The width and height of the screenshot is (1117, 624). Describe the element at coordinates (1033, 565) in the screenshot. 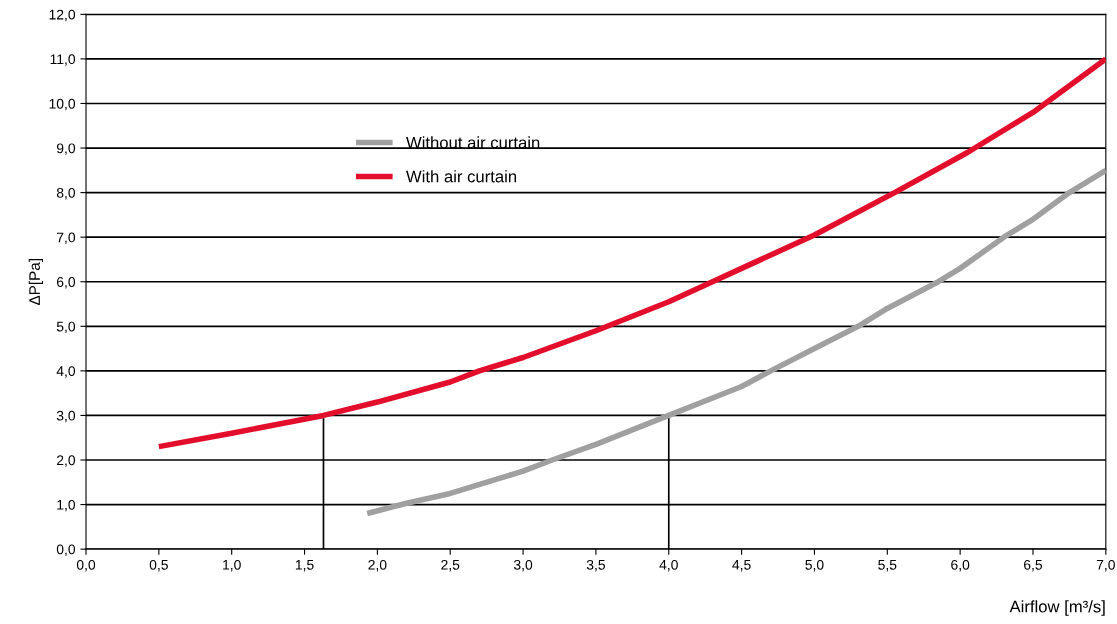

I see `x-tick-label: 6,5` at that location.